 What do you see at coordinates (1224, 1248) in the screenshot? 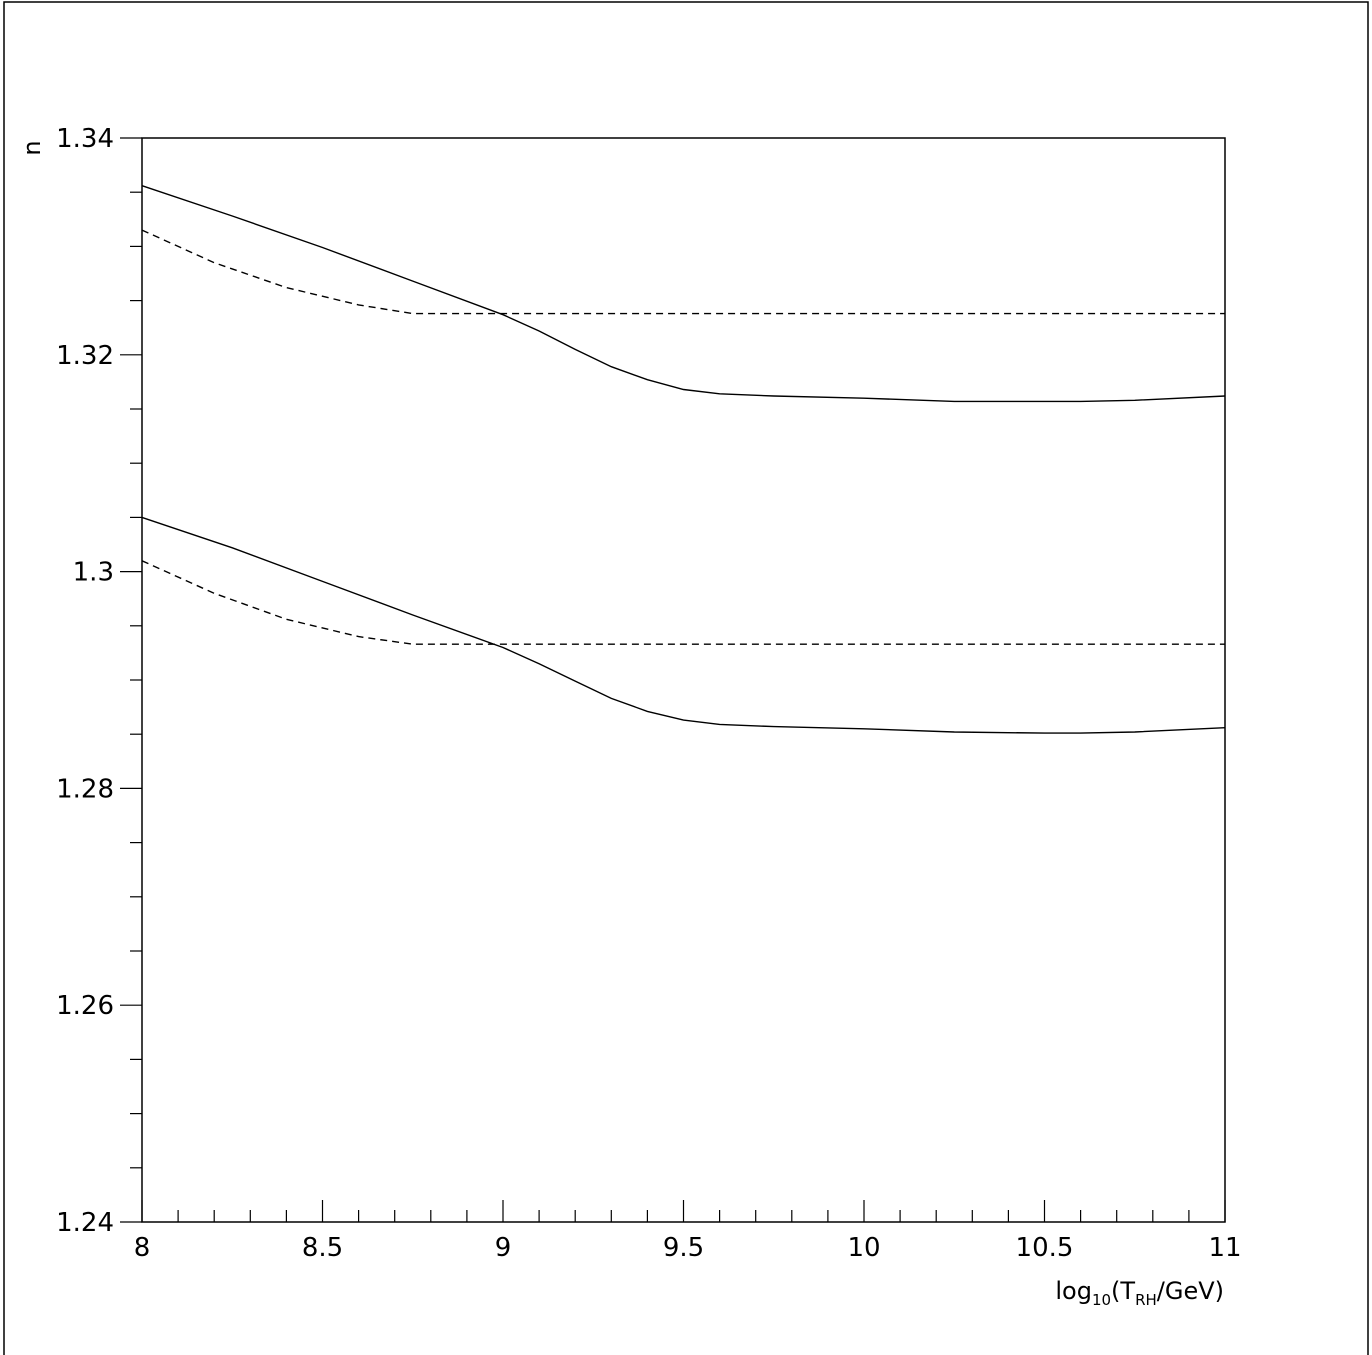
I see `x-tick-label: 11` at bounding box center [1224, 1248].